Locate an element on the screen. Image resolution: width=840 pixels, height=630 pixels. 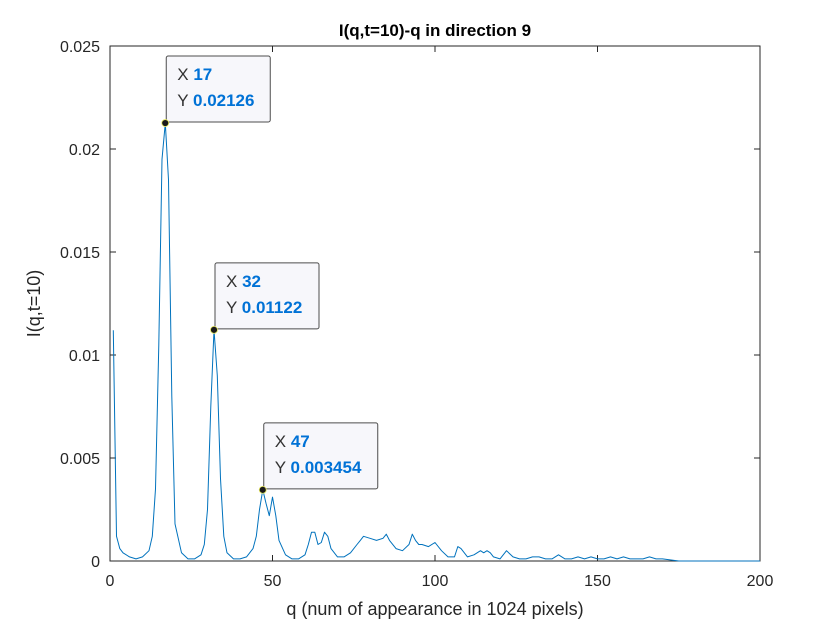
data-tip: X 17Y 0.02126 is located at coordinates (216, 91).